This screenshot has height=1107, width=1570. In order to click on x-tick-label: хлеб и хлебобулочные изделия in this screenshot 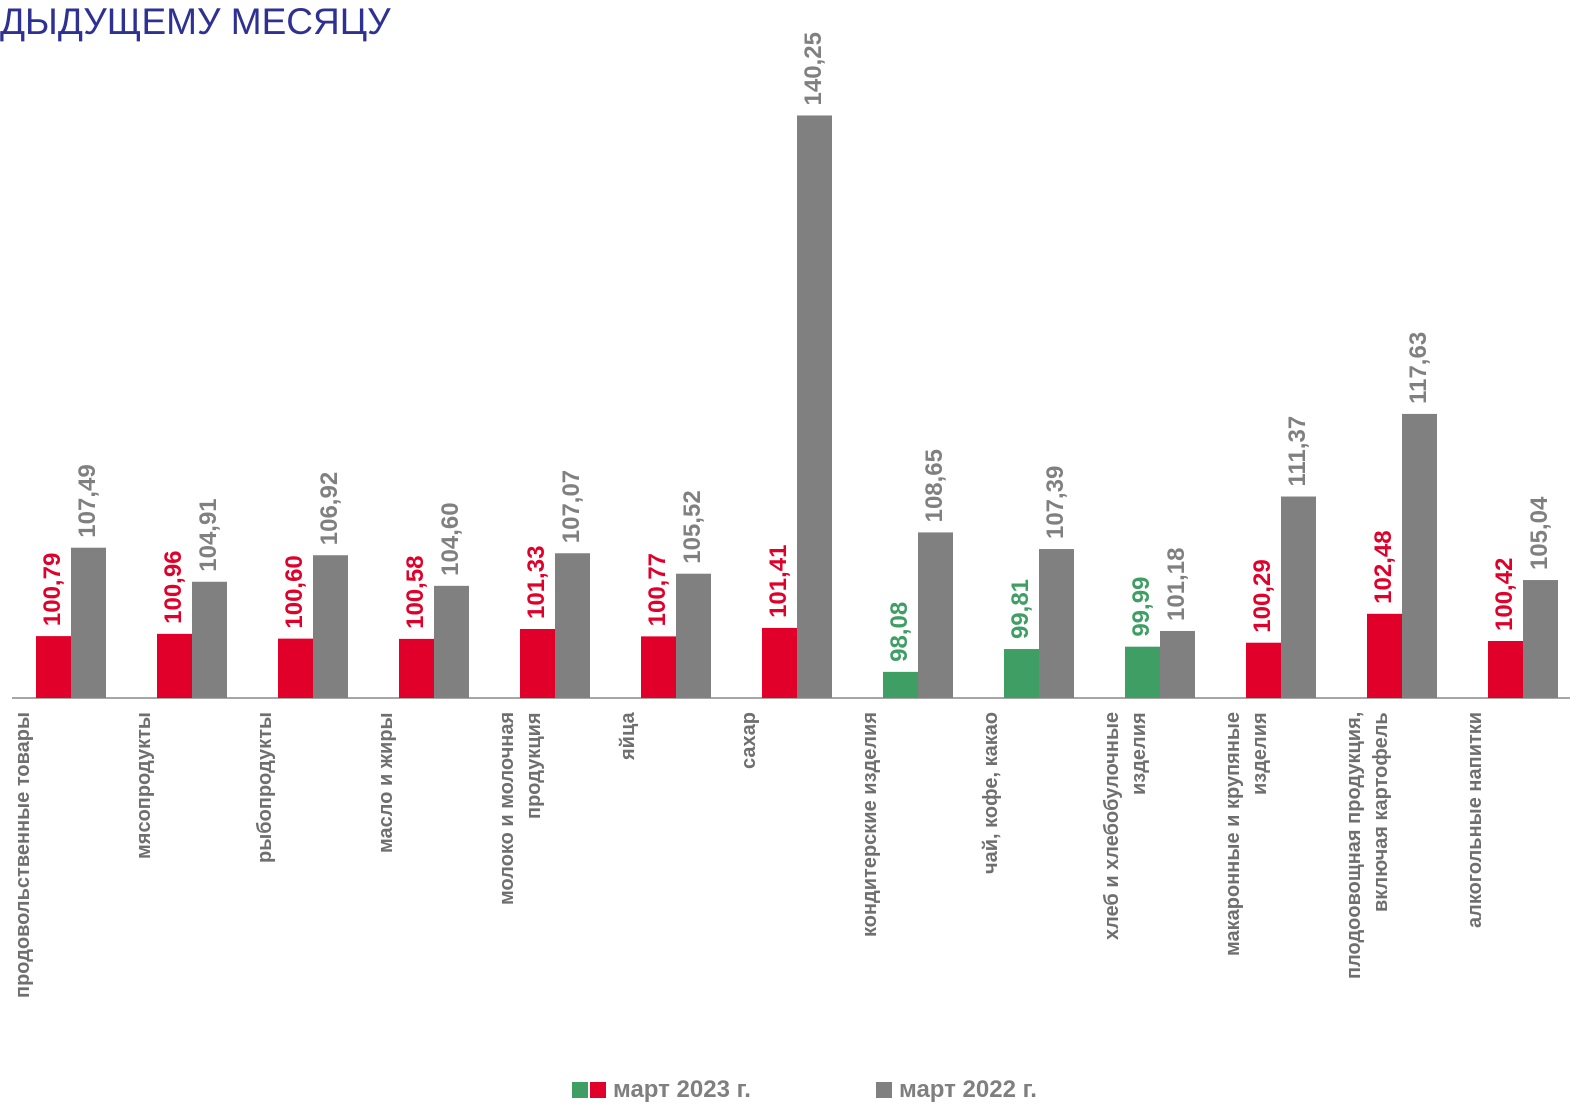, I will do `click(1125, 826)`.